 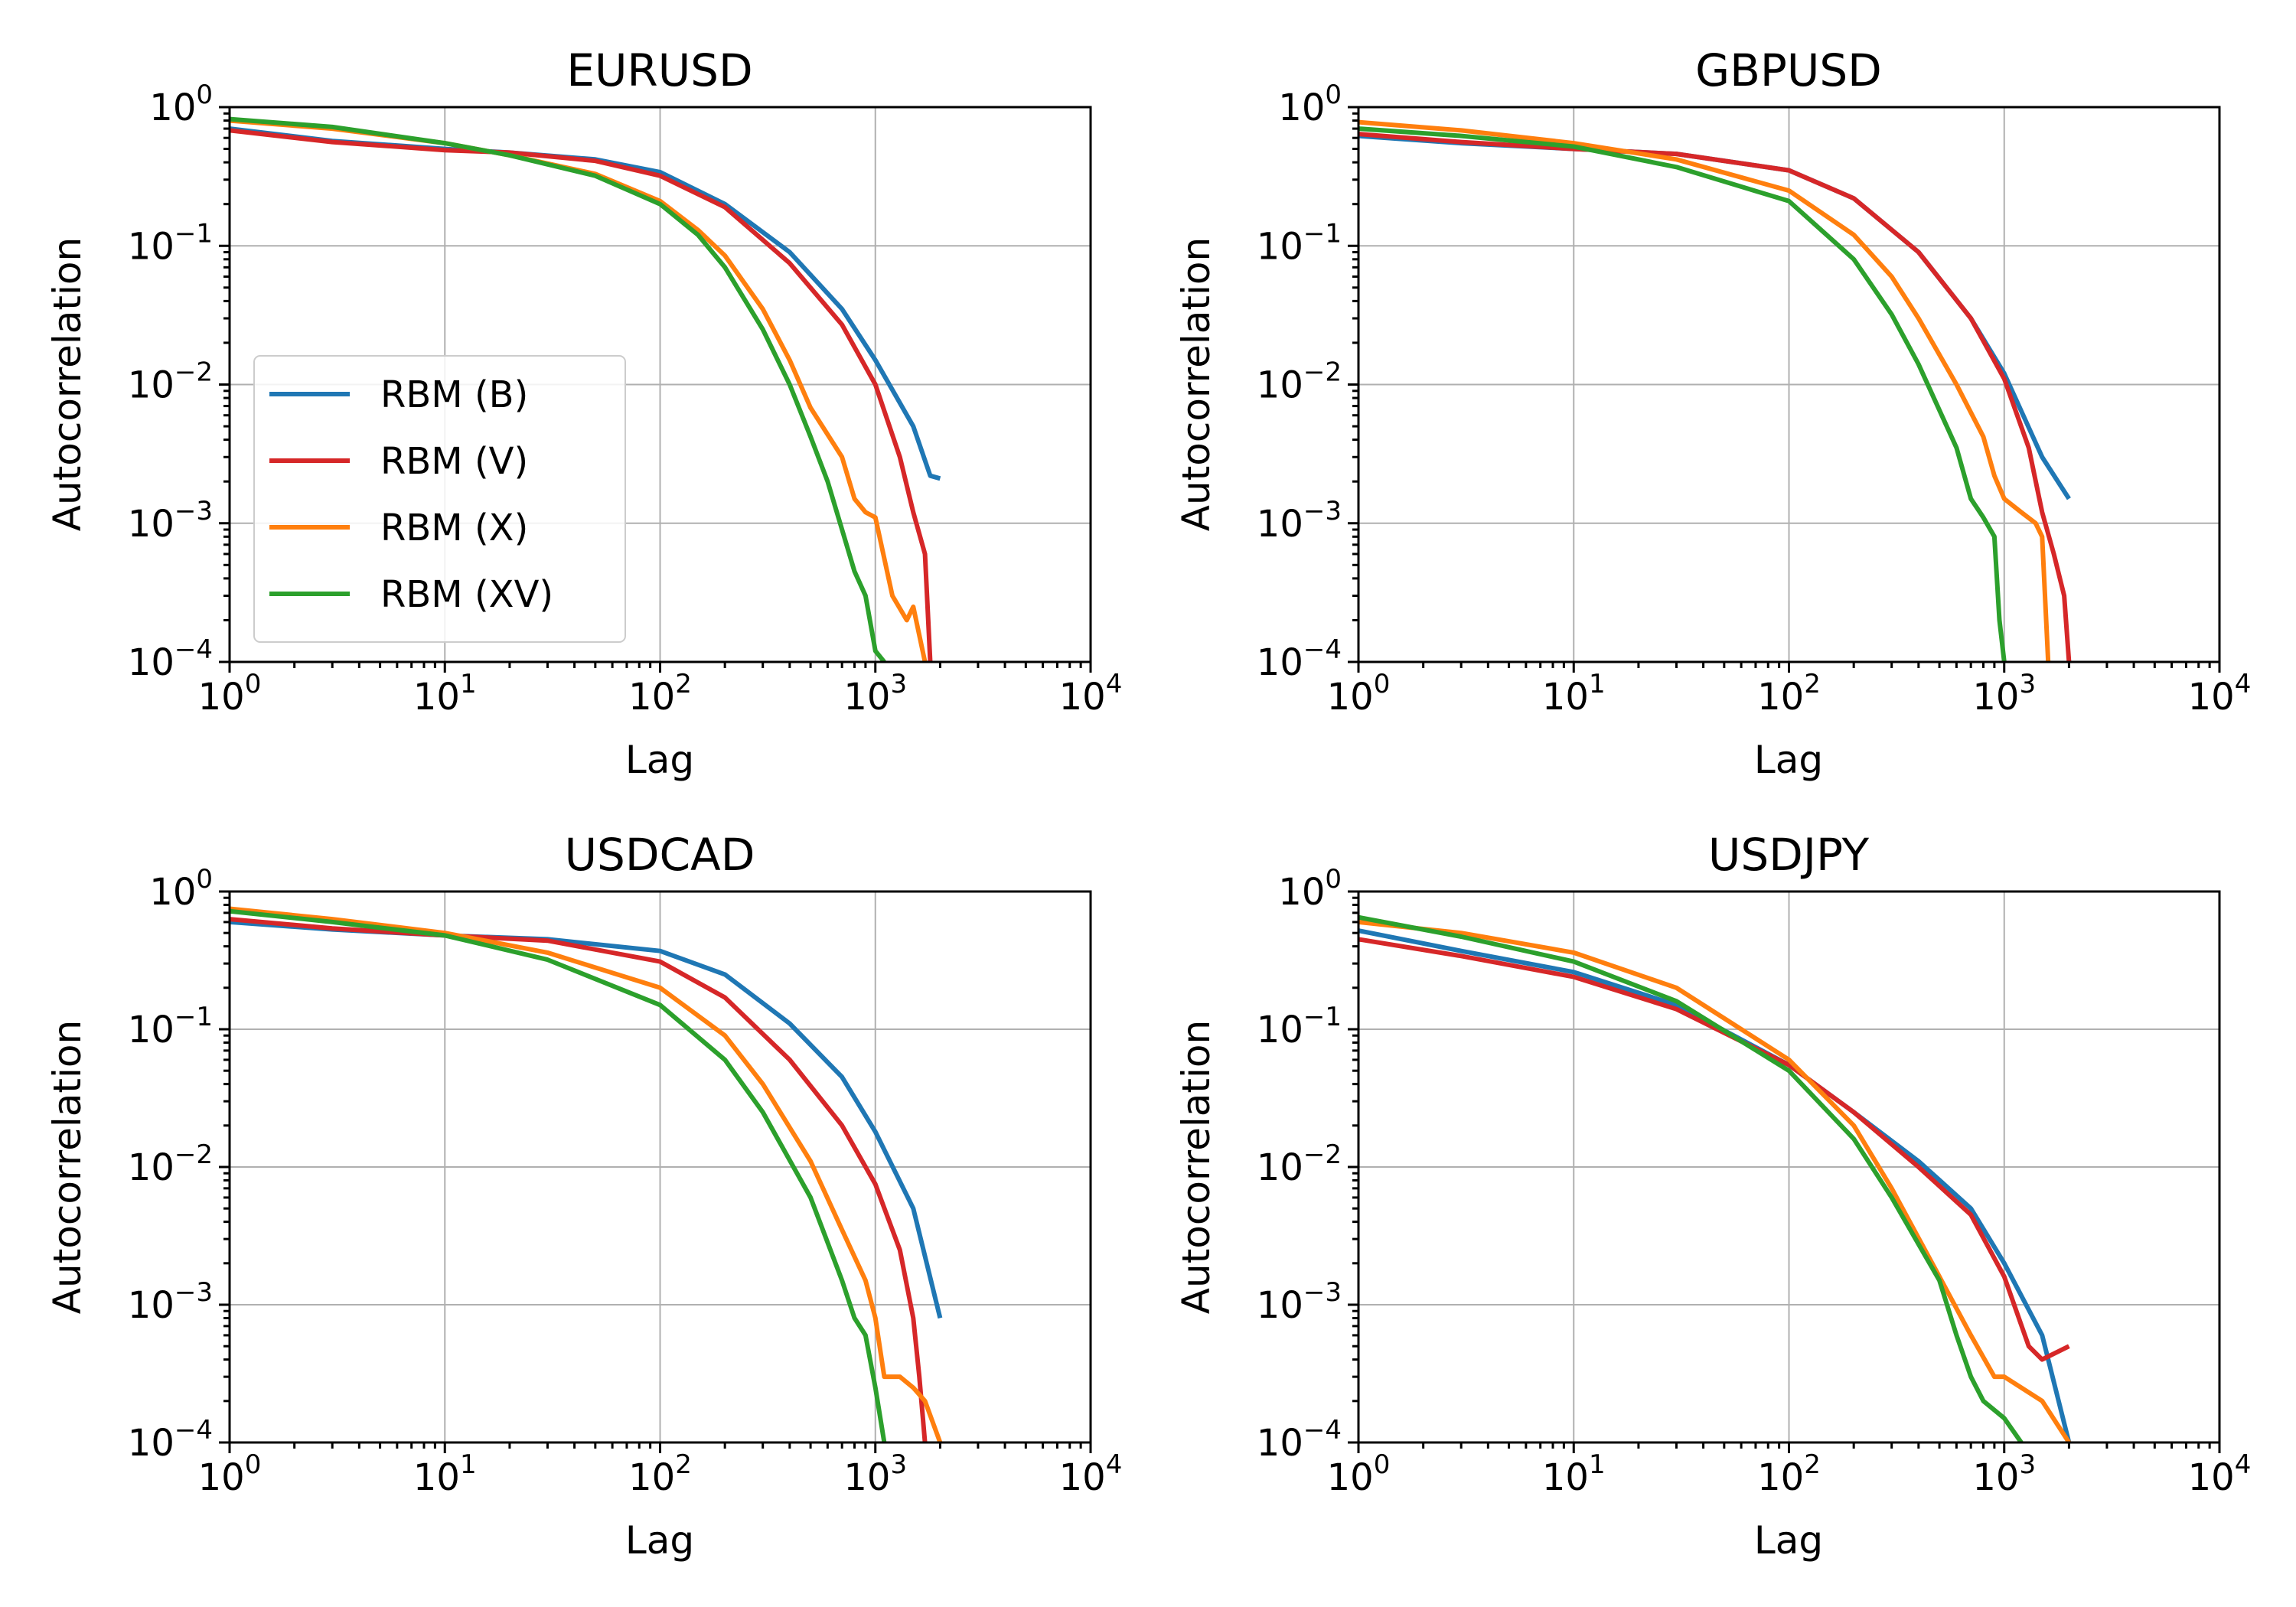 What do you see at coordinates (660, 855) in the screenshot?
I see `subplot-title: USDCAD` at bounding box center [660, 855].